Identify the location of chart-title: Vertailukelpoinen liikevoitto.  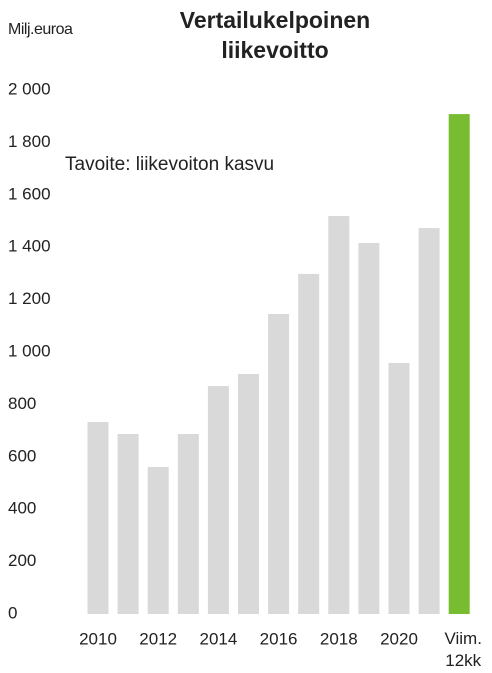
(275, 35).